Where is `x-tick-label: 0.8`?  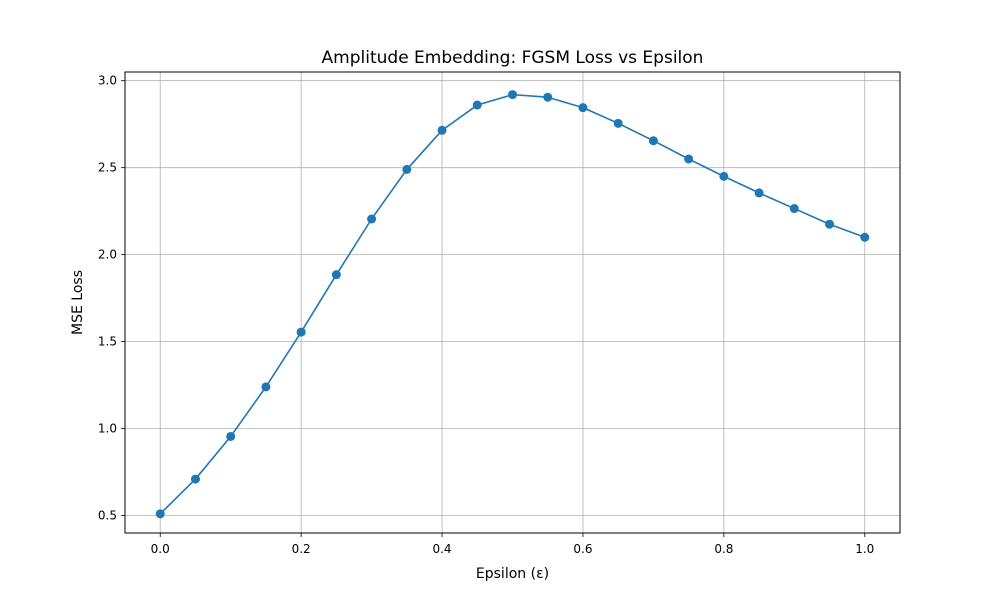 x-tick-label: 0.8 is located at coordinates (723, 549).